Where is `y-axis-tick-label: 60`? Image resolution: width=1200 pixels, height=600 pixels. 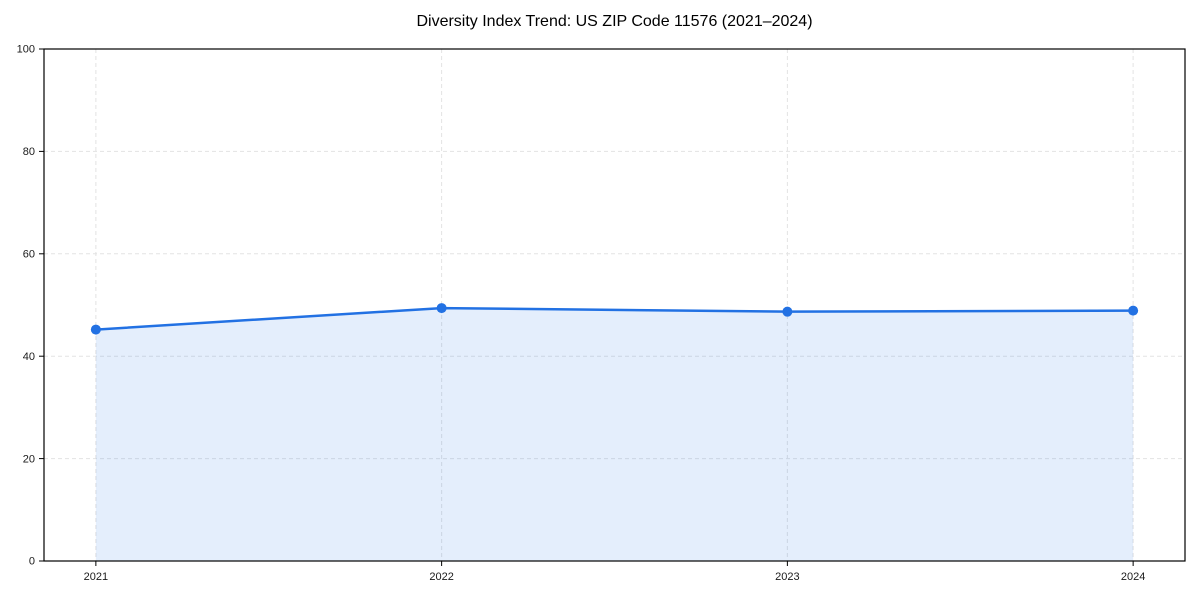
y-axis-tick-label: 60 is located at coordinates (29, 255).